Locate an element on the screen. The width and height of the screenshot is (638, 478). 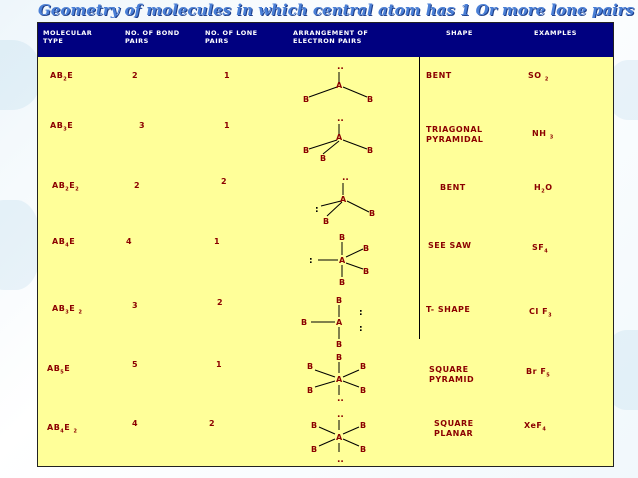
row1-type: AB2E is located at coordinates (62, 77).